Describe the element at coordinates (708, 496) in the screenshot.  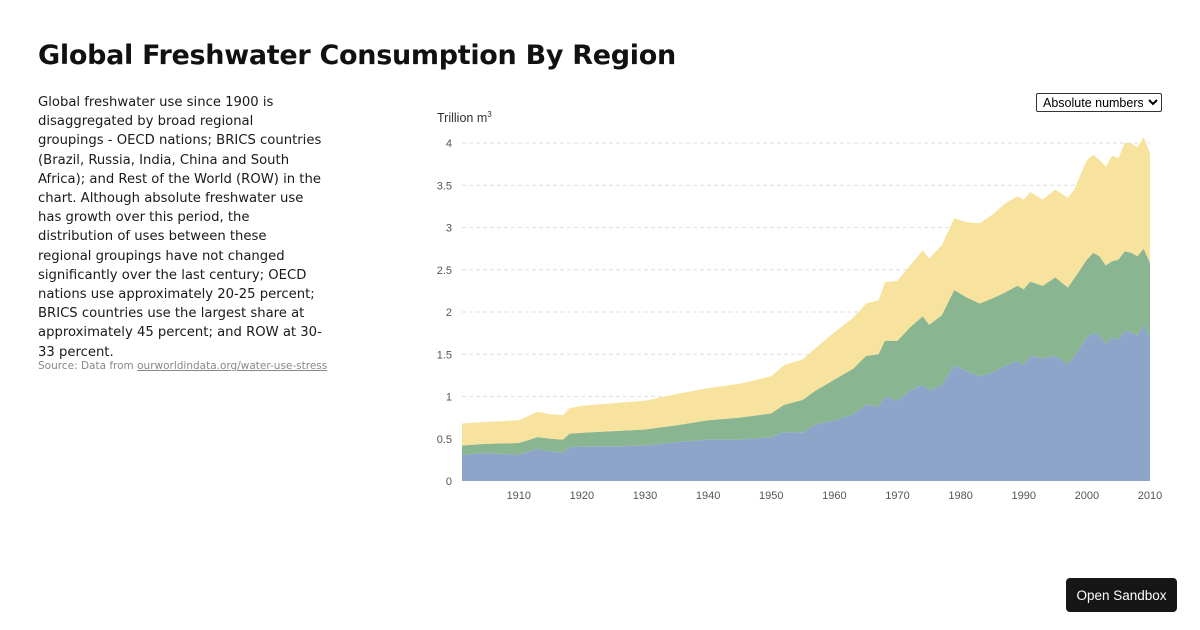
I see `x-tick-label: 1940` at that location.